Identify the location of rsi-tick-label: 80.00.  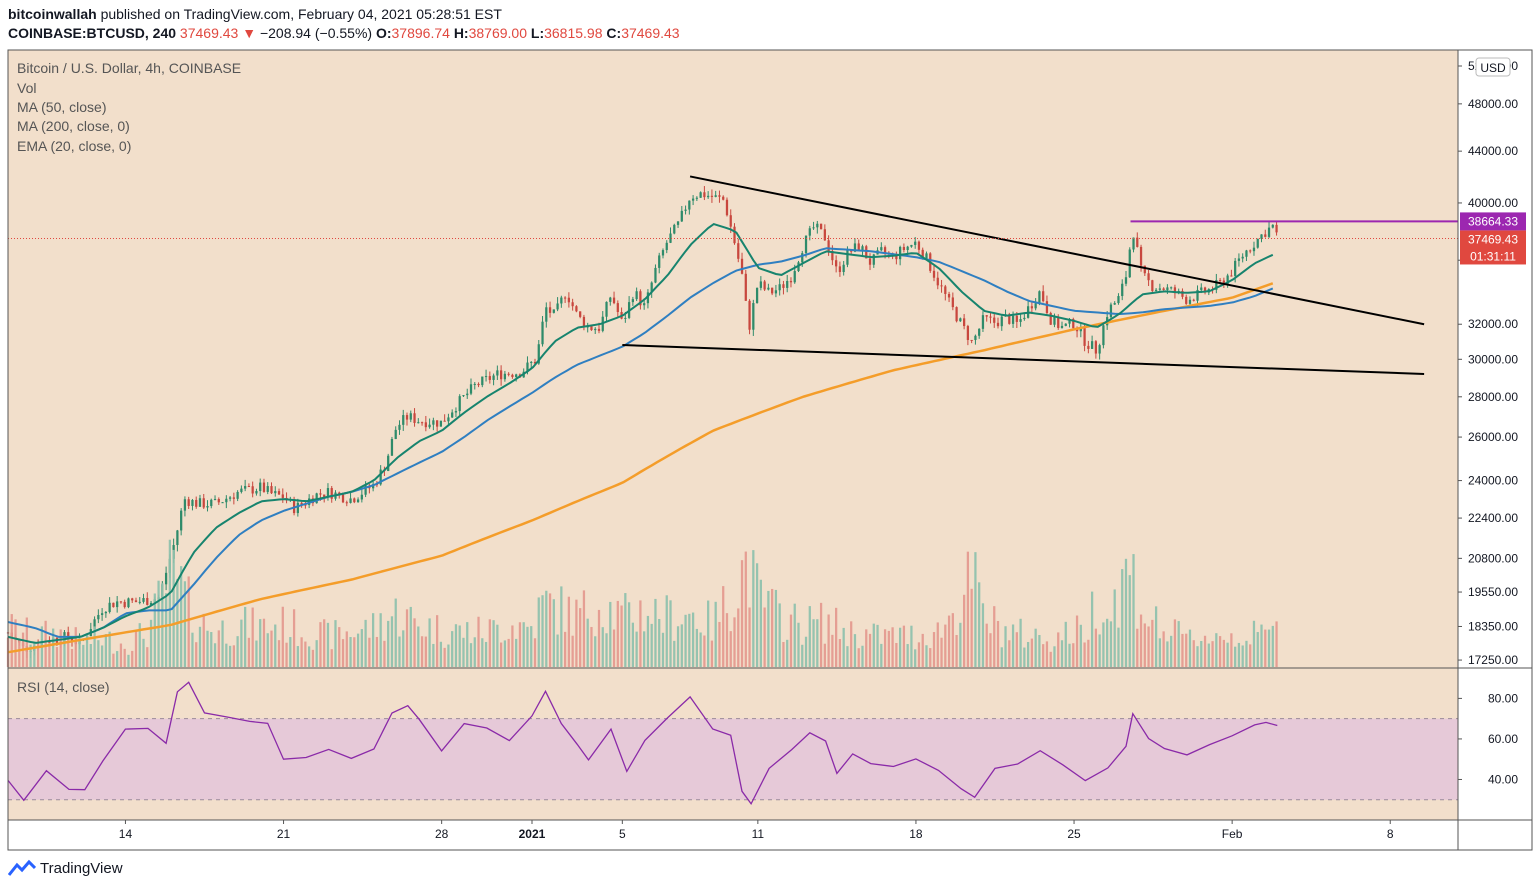
(1503, 698).